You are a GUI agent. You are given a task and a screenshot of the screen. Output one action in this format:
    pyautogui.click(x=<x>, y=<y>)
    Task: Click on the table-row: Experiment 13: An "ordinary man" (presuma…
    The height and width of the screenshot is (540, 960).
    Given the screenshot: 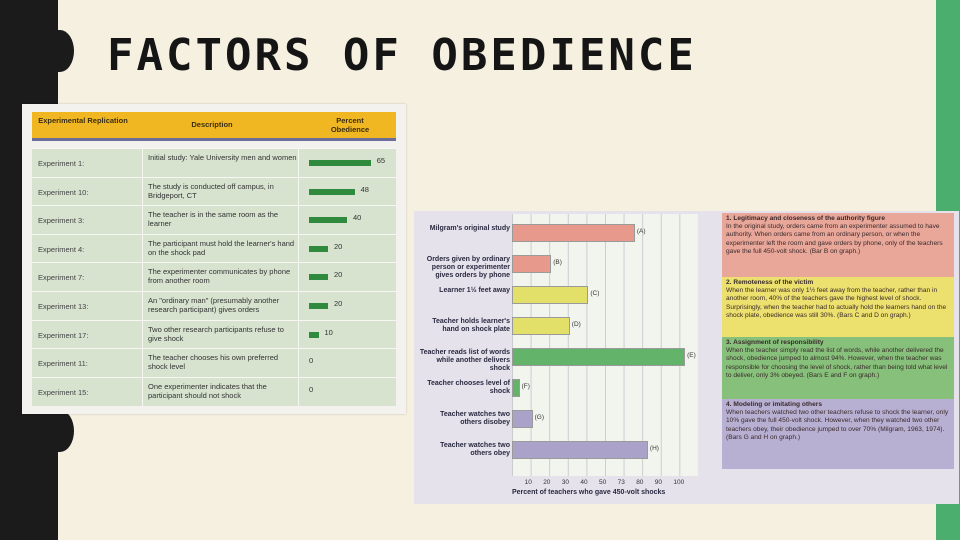 What is the action you would take?
    pyautogui.click(x=214, y=305)
    